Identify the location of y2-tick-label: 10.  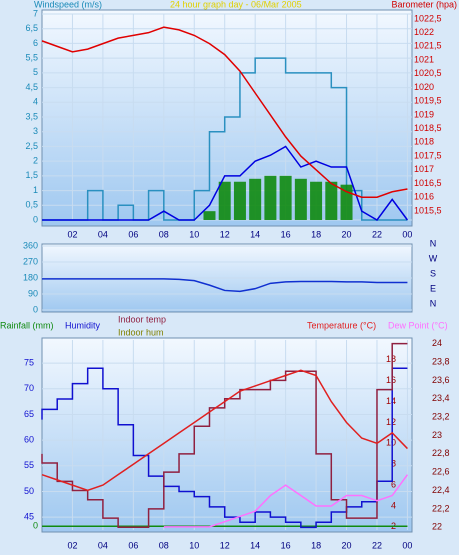
(391, 443).